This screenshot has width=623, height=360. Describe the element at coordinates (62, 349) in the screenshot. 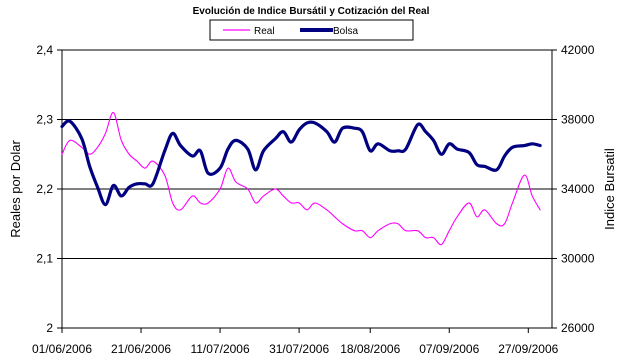

I see `x-tick-label: 01/06/2006` at that location.